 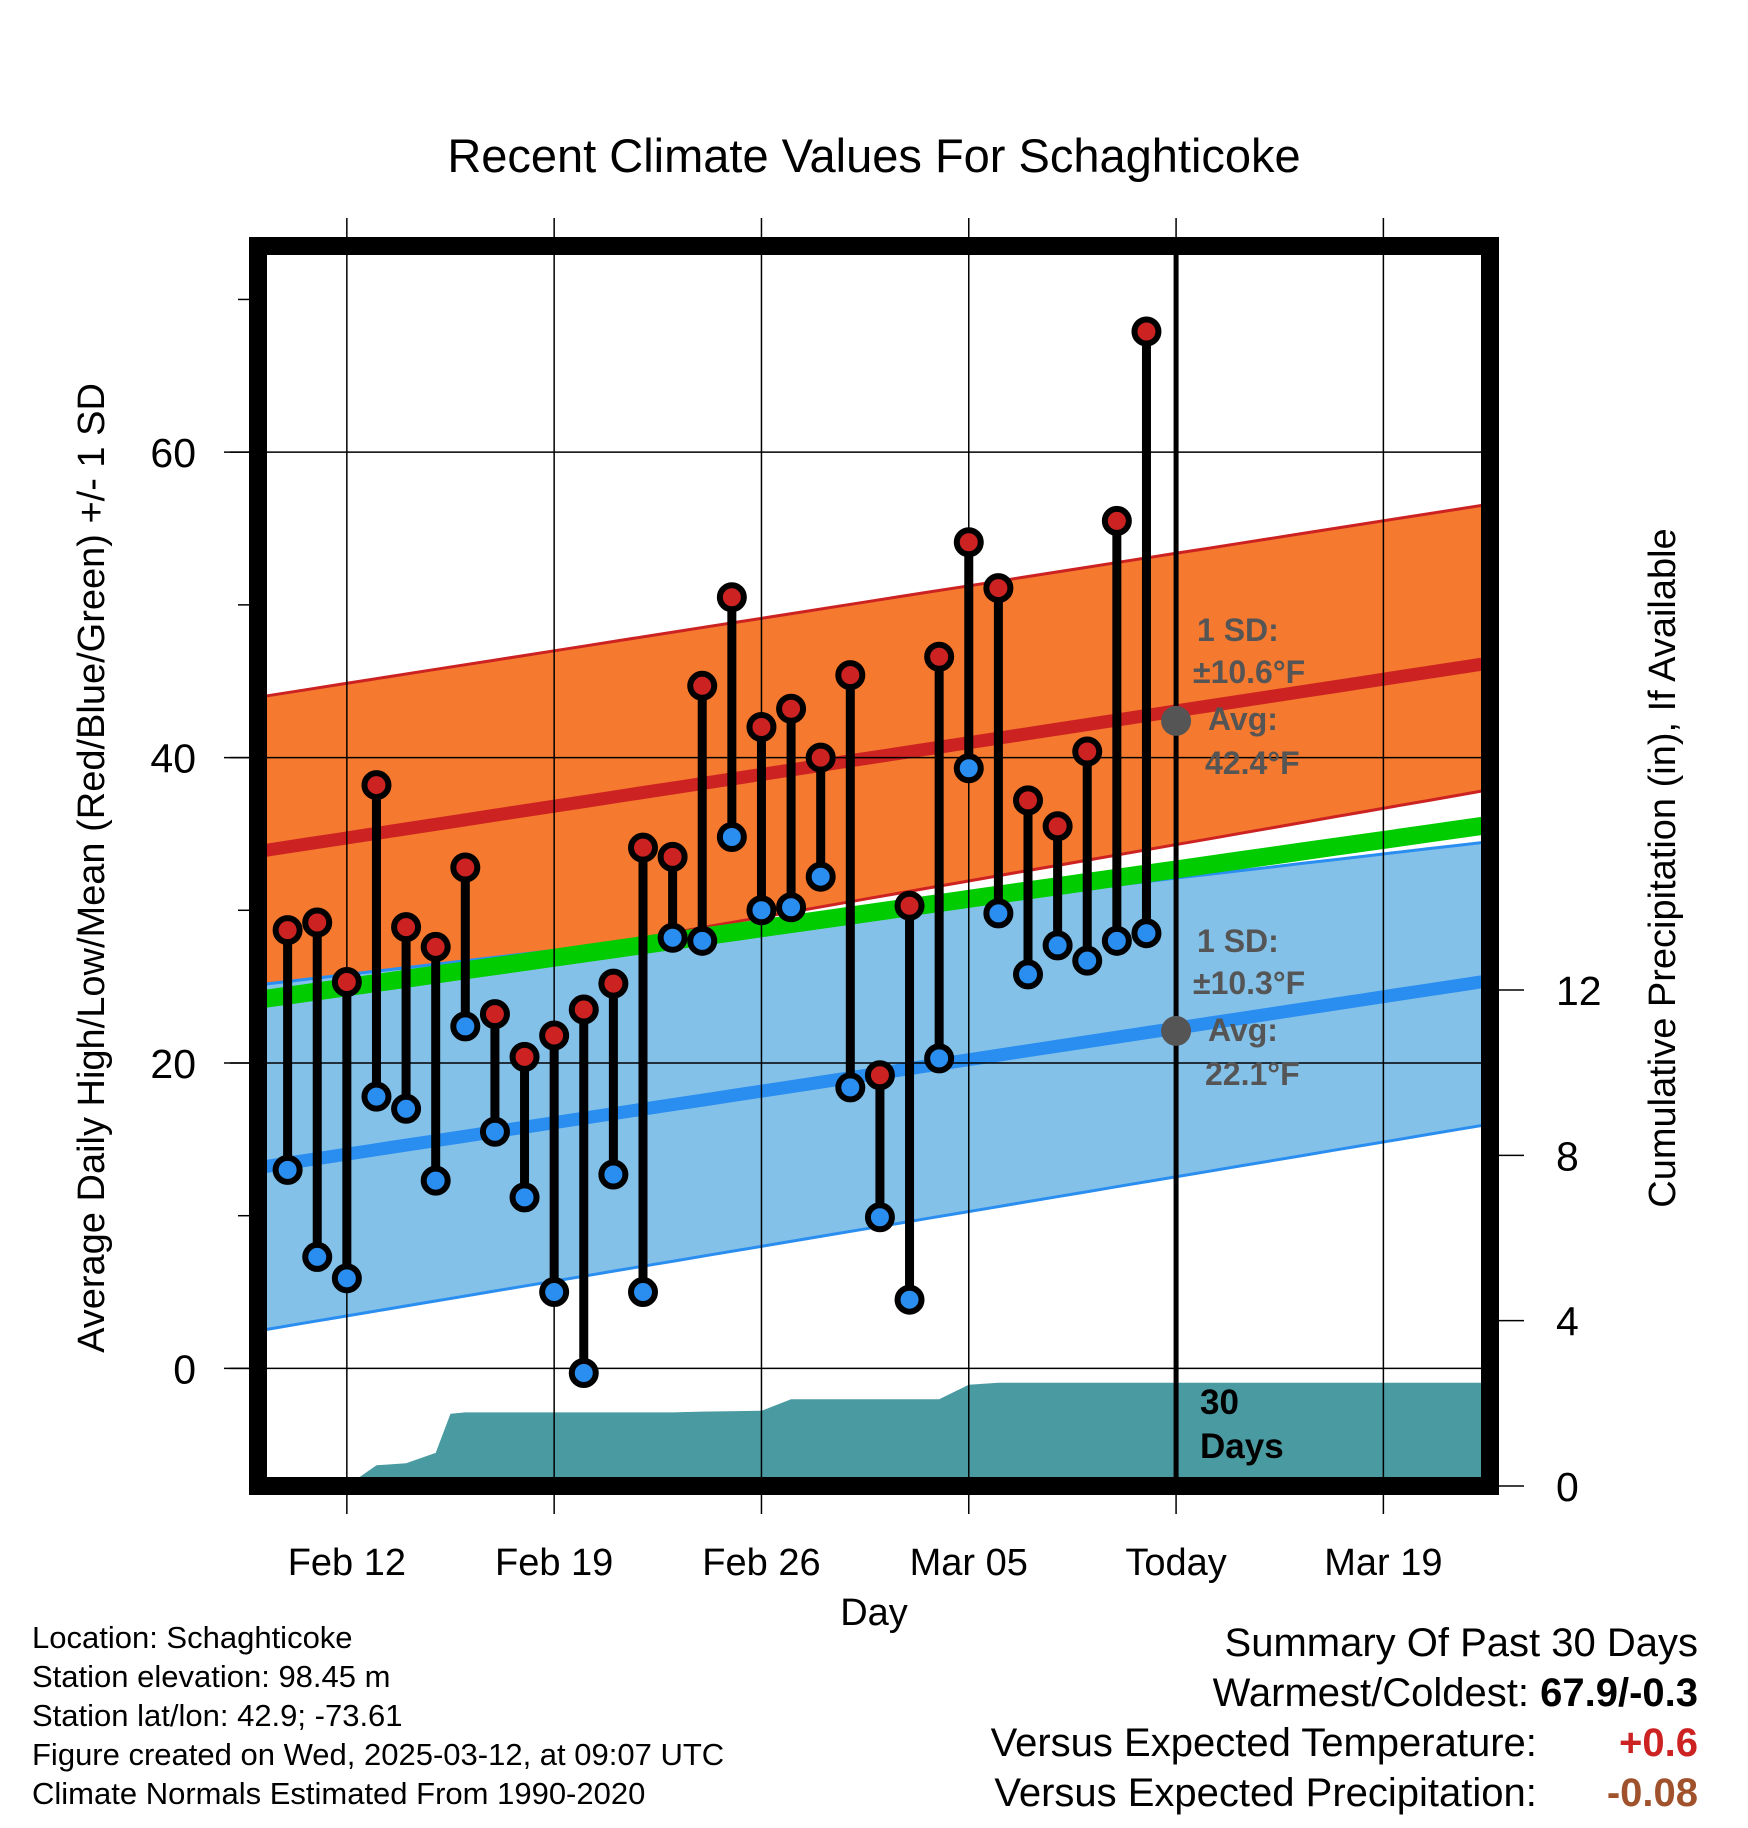 I want to click on x-axis-tick-label: Today, so click(x=1175, y=1563).